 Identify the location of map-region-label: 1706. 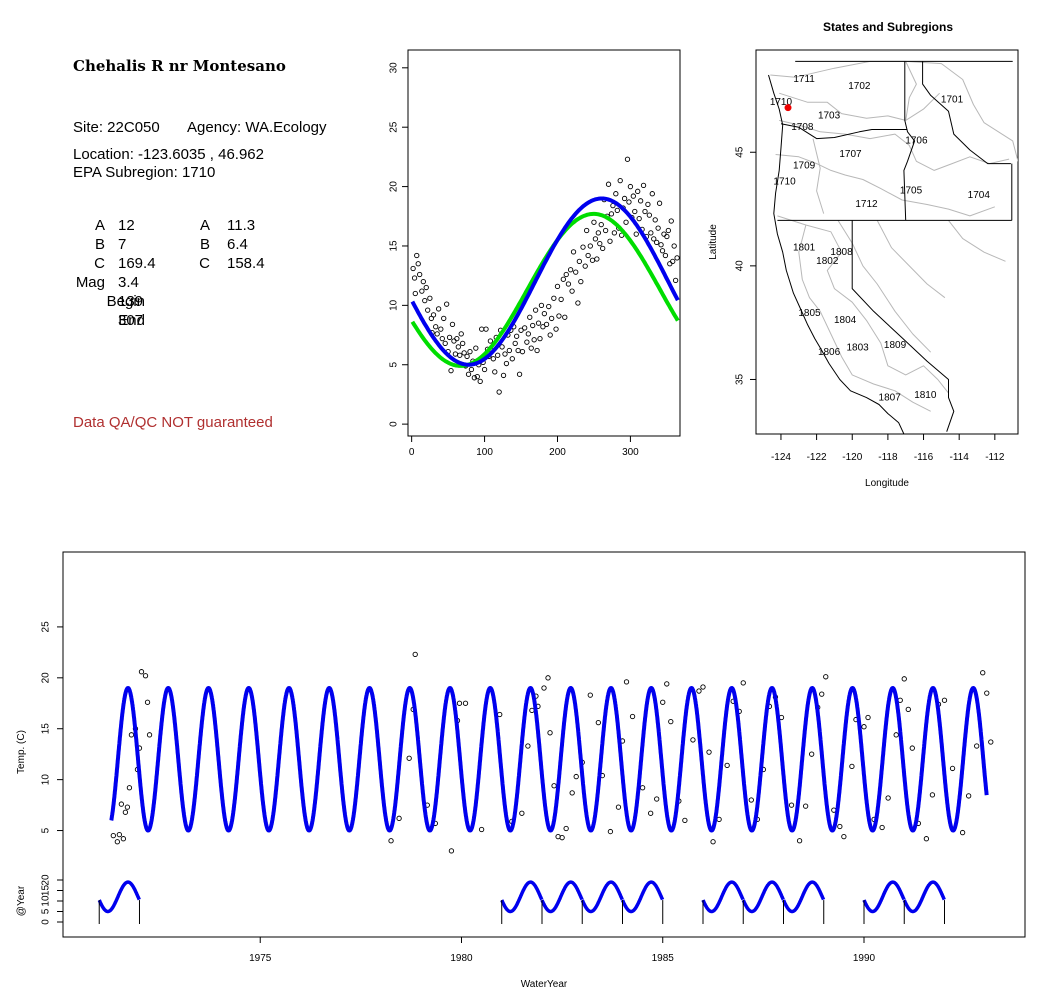
(916, 141).